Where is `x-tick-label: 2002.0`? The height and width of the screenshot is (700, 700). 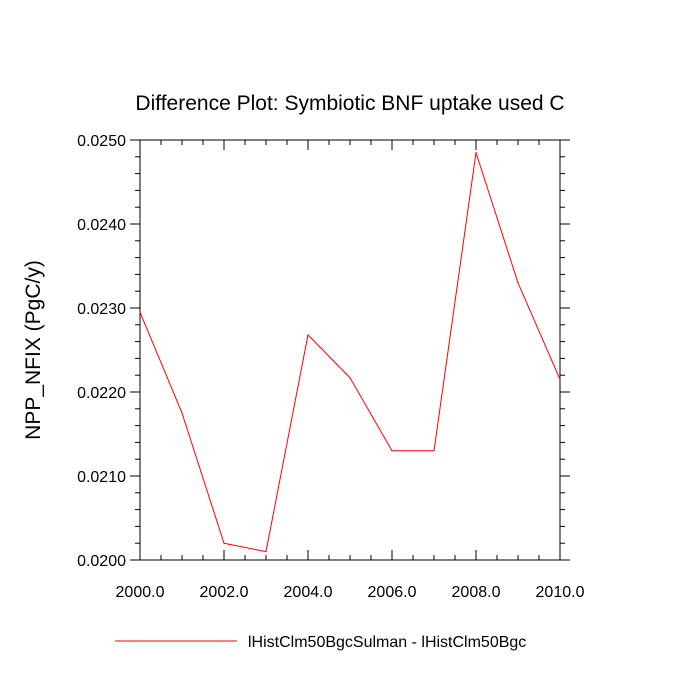
x-tick-label: 2002.0 is located at coordinates (224, 592).